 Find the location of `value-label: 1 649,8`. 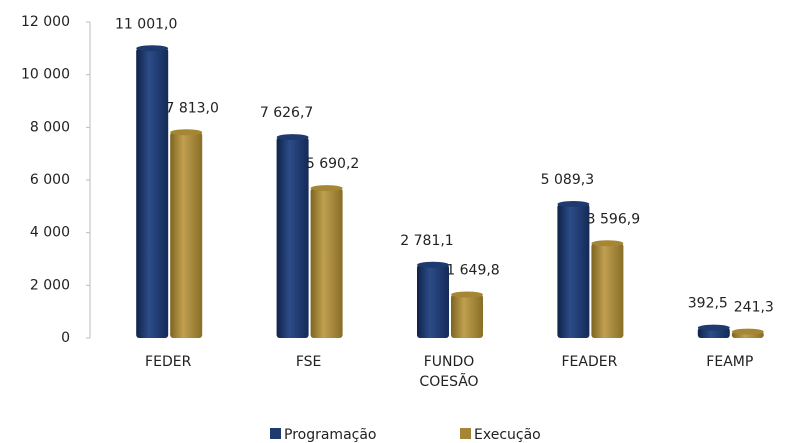

value-label: 1 649,8 is located at coordinates (472, 271).